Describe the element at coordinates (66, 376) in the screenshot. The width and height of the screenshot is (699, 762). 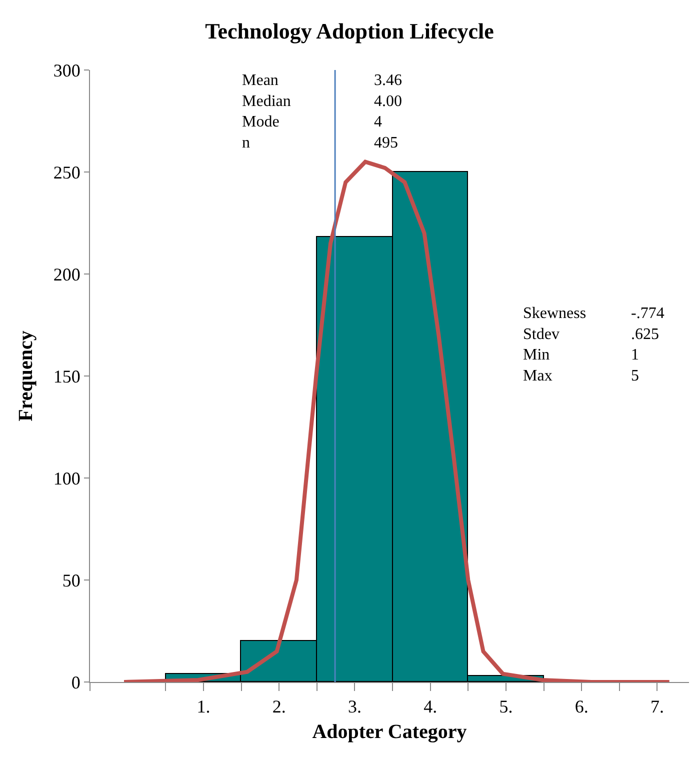
I see `y-tick-label: 150` at that location.